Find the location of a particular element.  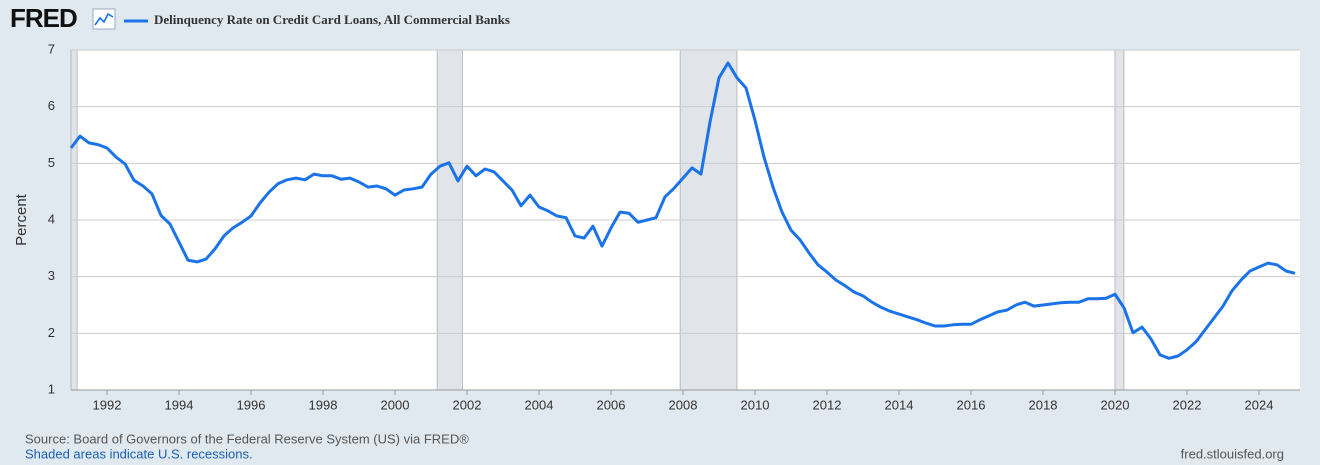

logo-icon is located at coordinates (104, 19).